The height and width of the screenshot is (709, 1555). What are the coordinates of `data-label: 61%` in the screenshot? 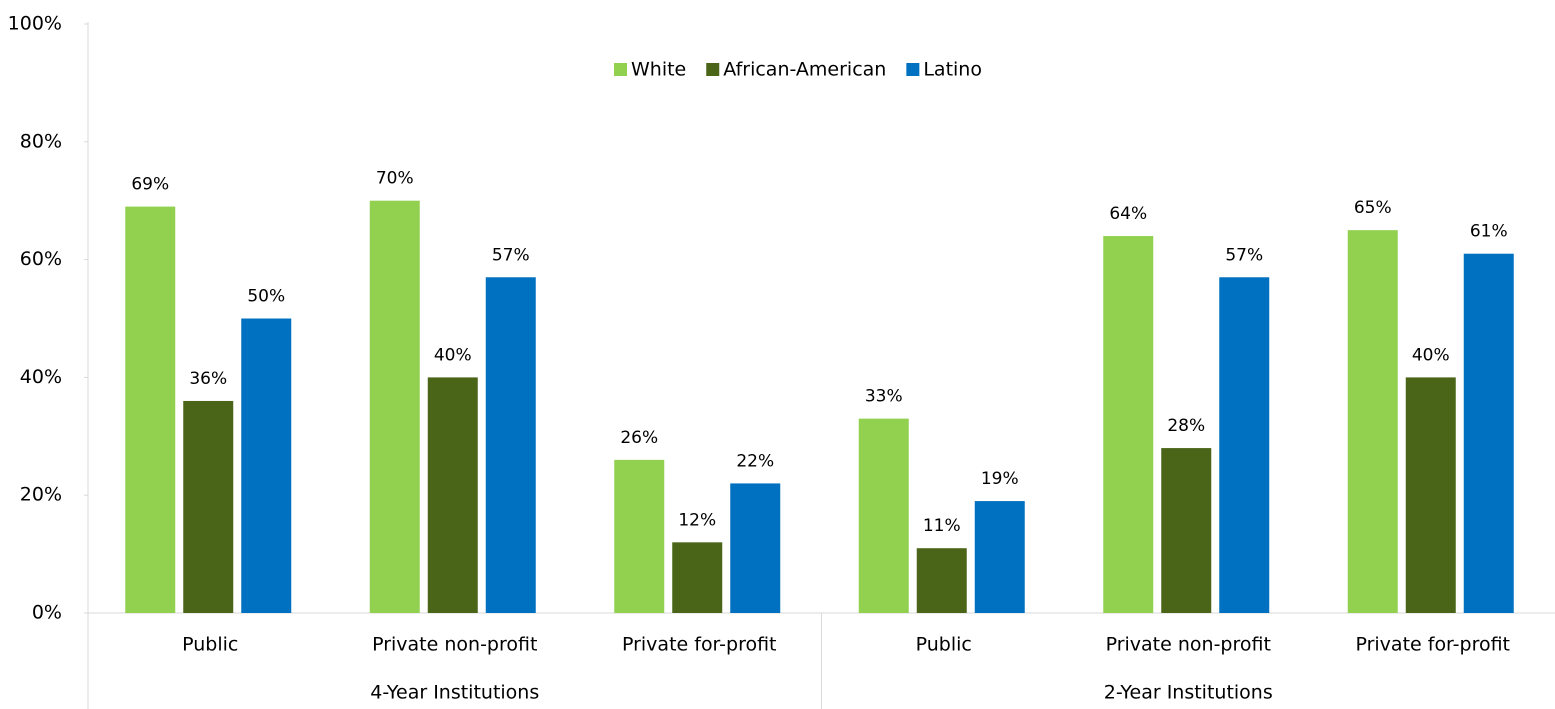 It's located at (1489, 232).